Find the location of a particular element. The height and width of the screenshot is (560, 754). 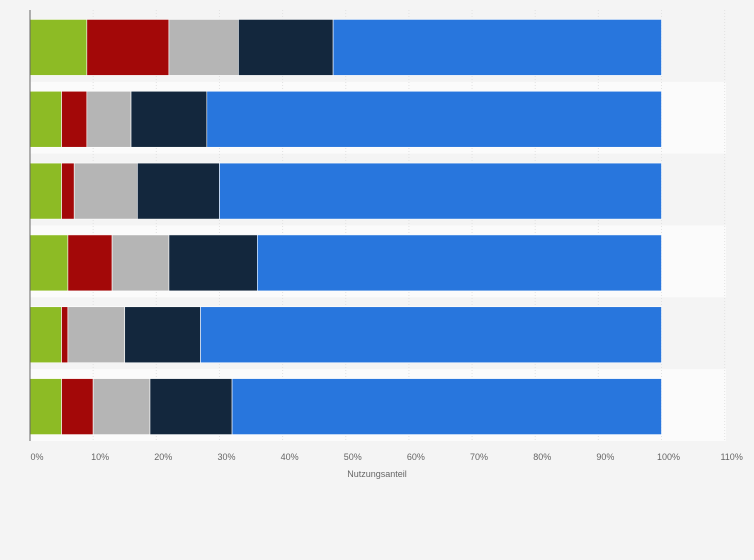

bar-segment-row1-series2 is located at coordinates (128, 47).